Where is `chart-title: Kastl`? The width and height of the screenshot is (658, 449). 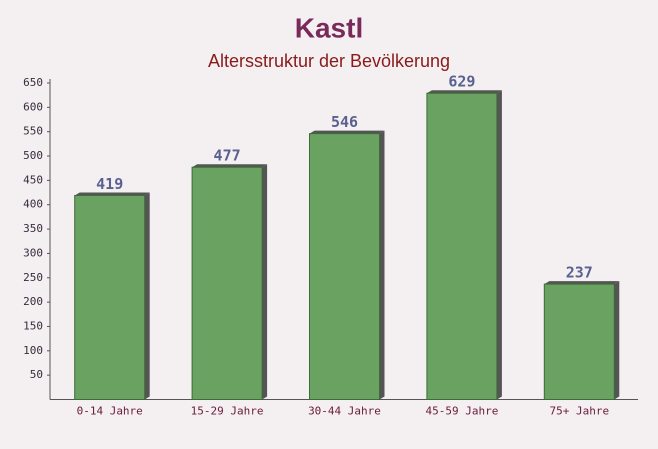
chart-title: Kastl is located at coordinates (329, 27).